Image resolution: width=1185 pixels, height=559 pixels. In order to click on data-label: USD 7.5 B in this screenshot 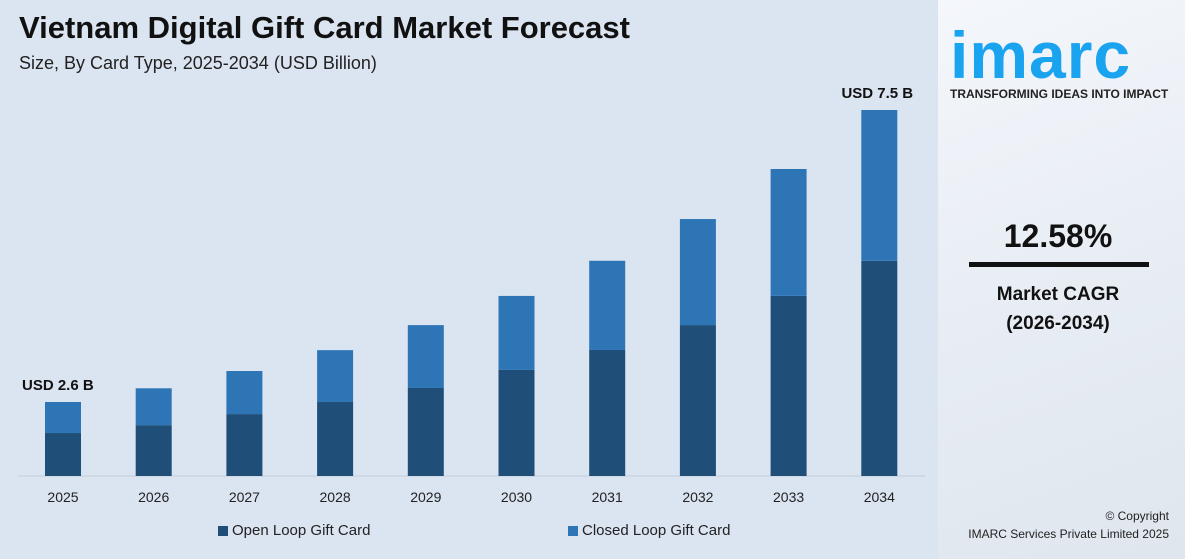, I will do `click(877, 93)`.